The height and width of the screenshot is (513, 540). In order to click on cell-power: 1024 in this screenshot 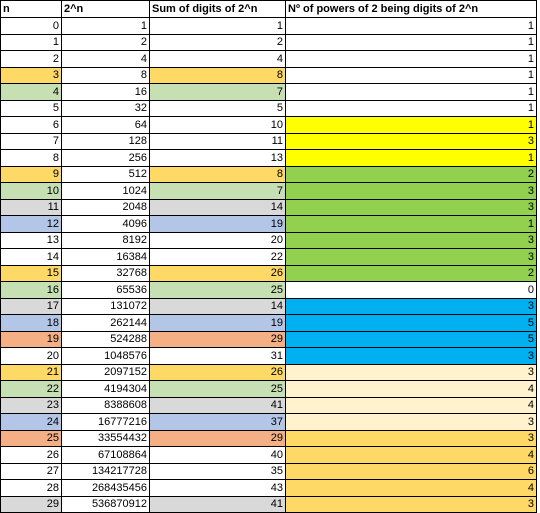, I will do `click(105, 191)`.